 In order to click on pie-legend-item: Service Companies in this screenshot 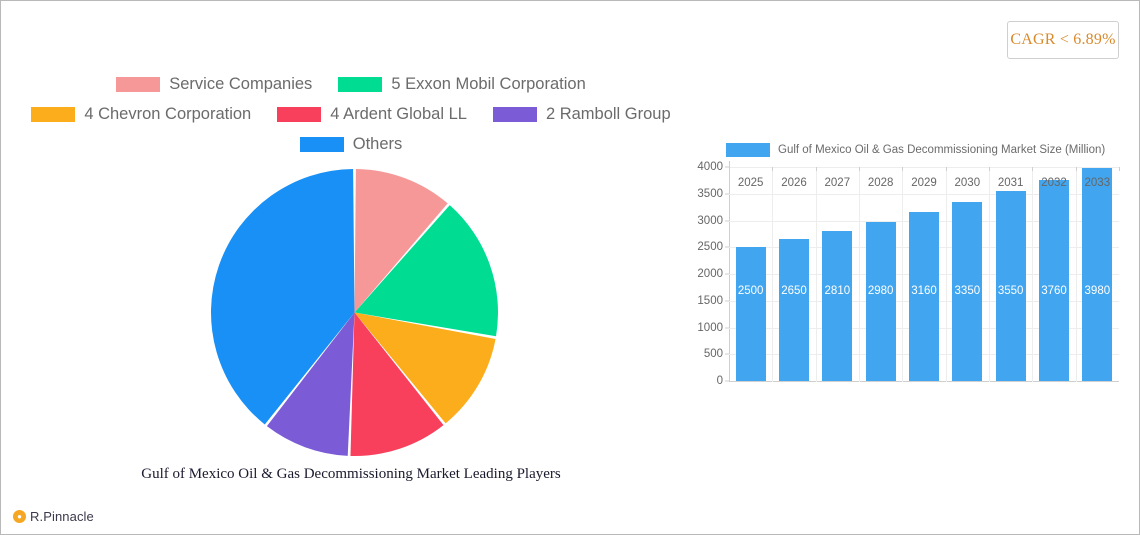, I will do `click(214, 84)`.